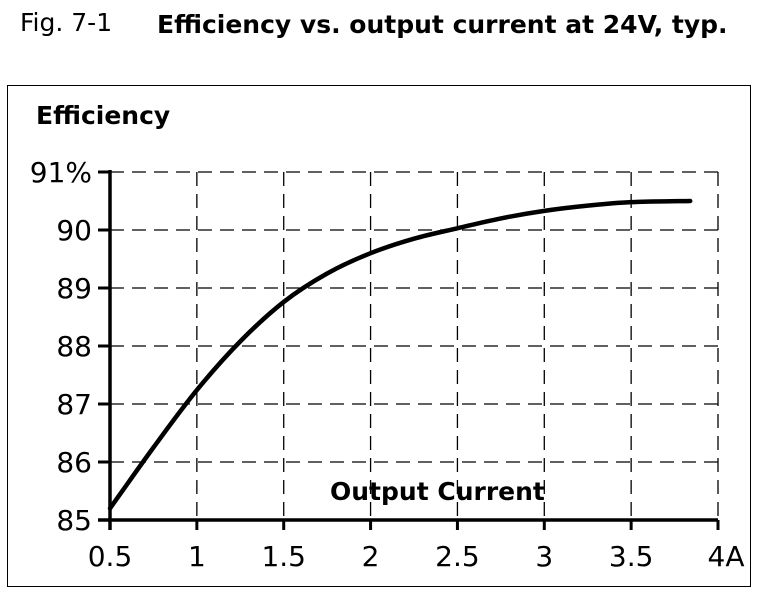  I want to click on figure-label: Fig. 7-1, so click(66, 22).